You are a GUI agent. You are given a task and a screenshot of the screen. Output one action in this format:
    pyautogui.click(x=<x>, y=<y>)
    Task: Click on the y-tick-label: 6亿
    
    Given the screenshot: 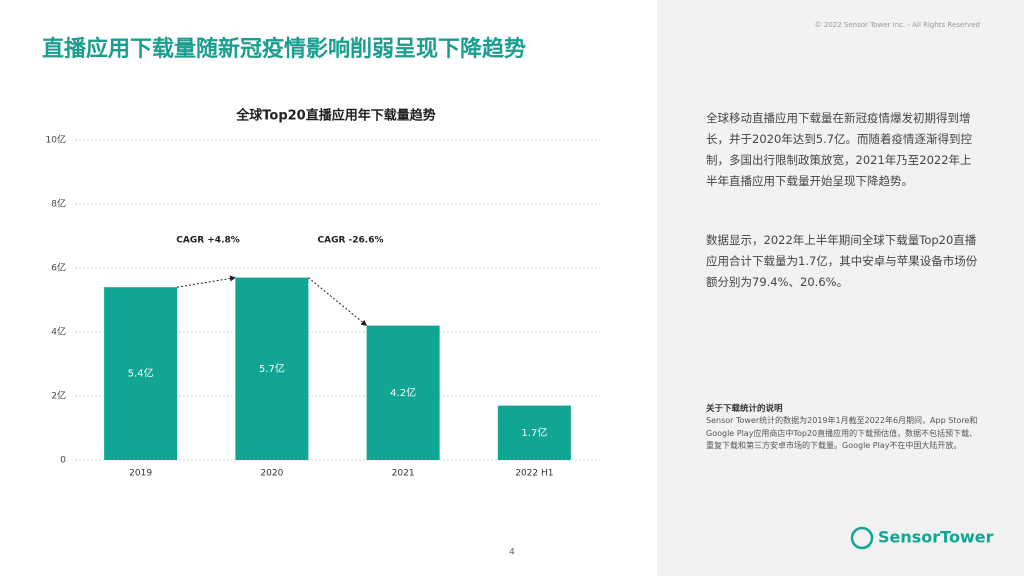 What is the action you would take?
    pyautogui.click(x=58, y=268)
    